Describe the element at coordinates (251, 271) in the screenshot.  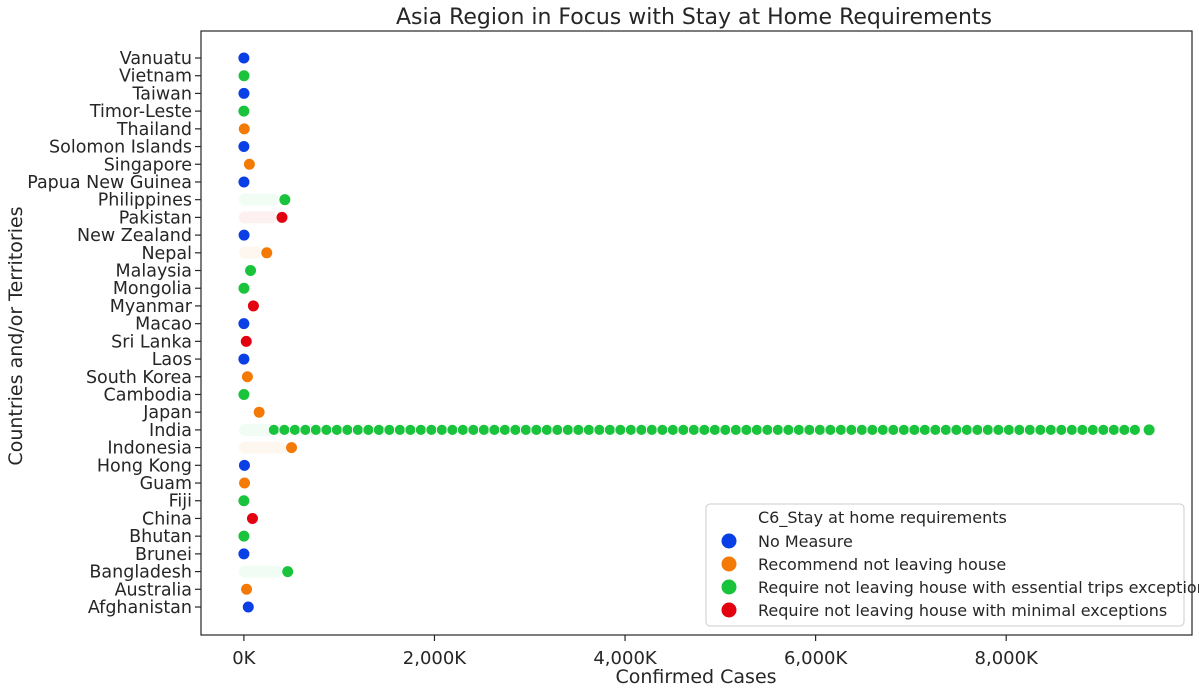
I see `point-malaysia` at that location.